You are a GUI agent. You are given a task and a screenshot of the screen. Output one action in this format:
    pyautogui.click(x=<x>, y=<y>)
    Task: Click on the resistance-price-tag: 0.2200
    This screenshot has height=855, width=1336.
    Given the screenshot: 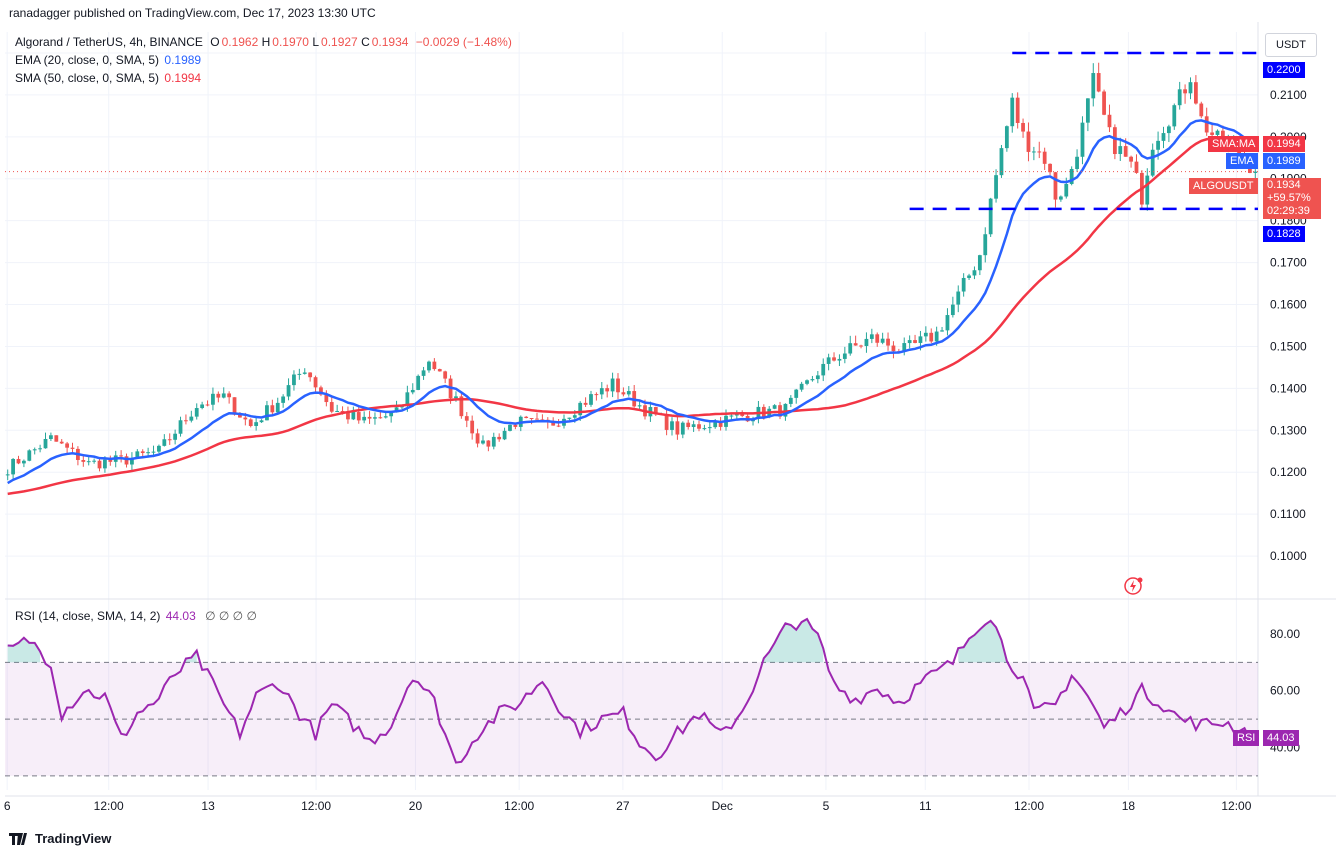 What is the action you would take?
    pyautogui.click(x=1284, y=70)
    